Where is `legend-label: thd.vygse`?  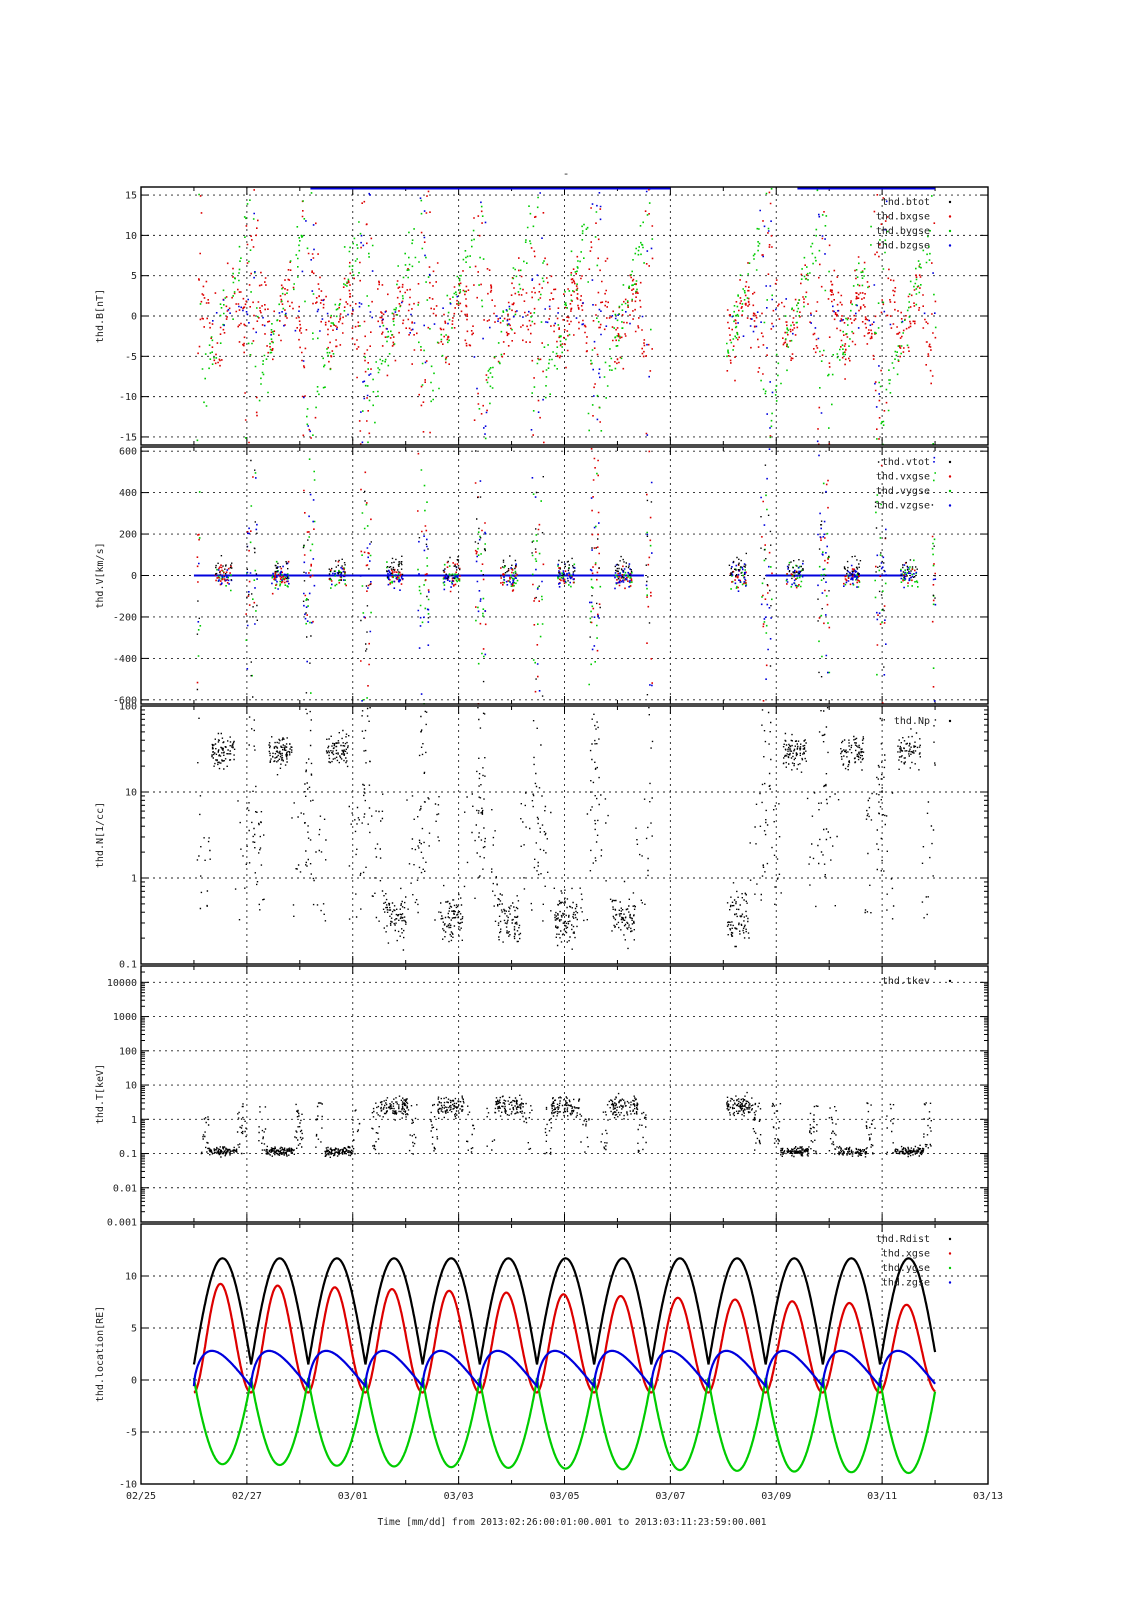
legend-label: thd.vygse is located at coordinates (903, 491).